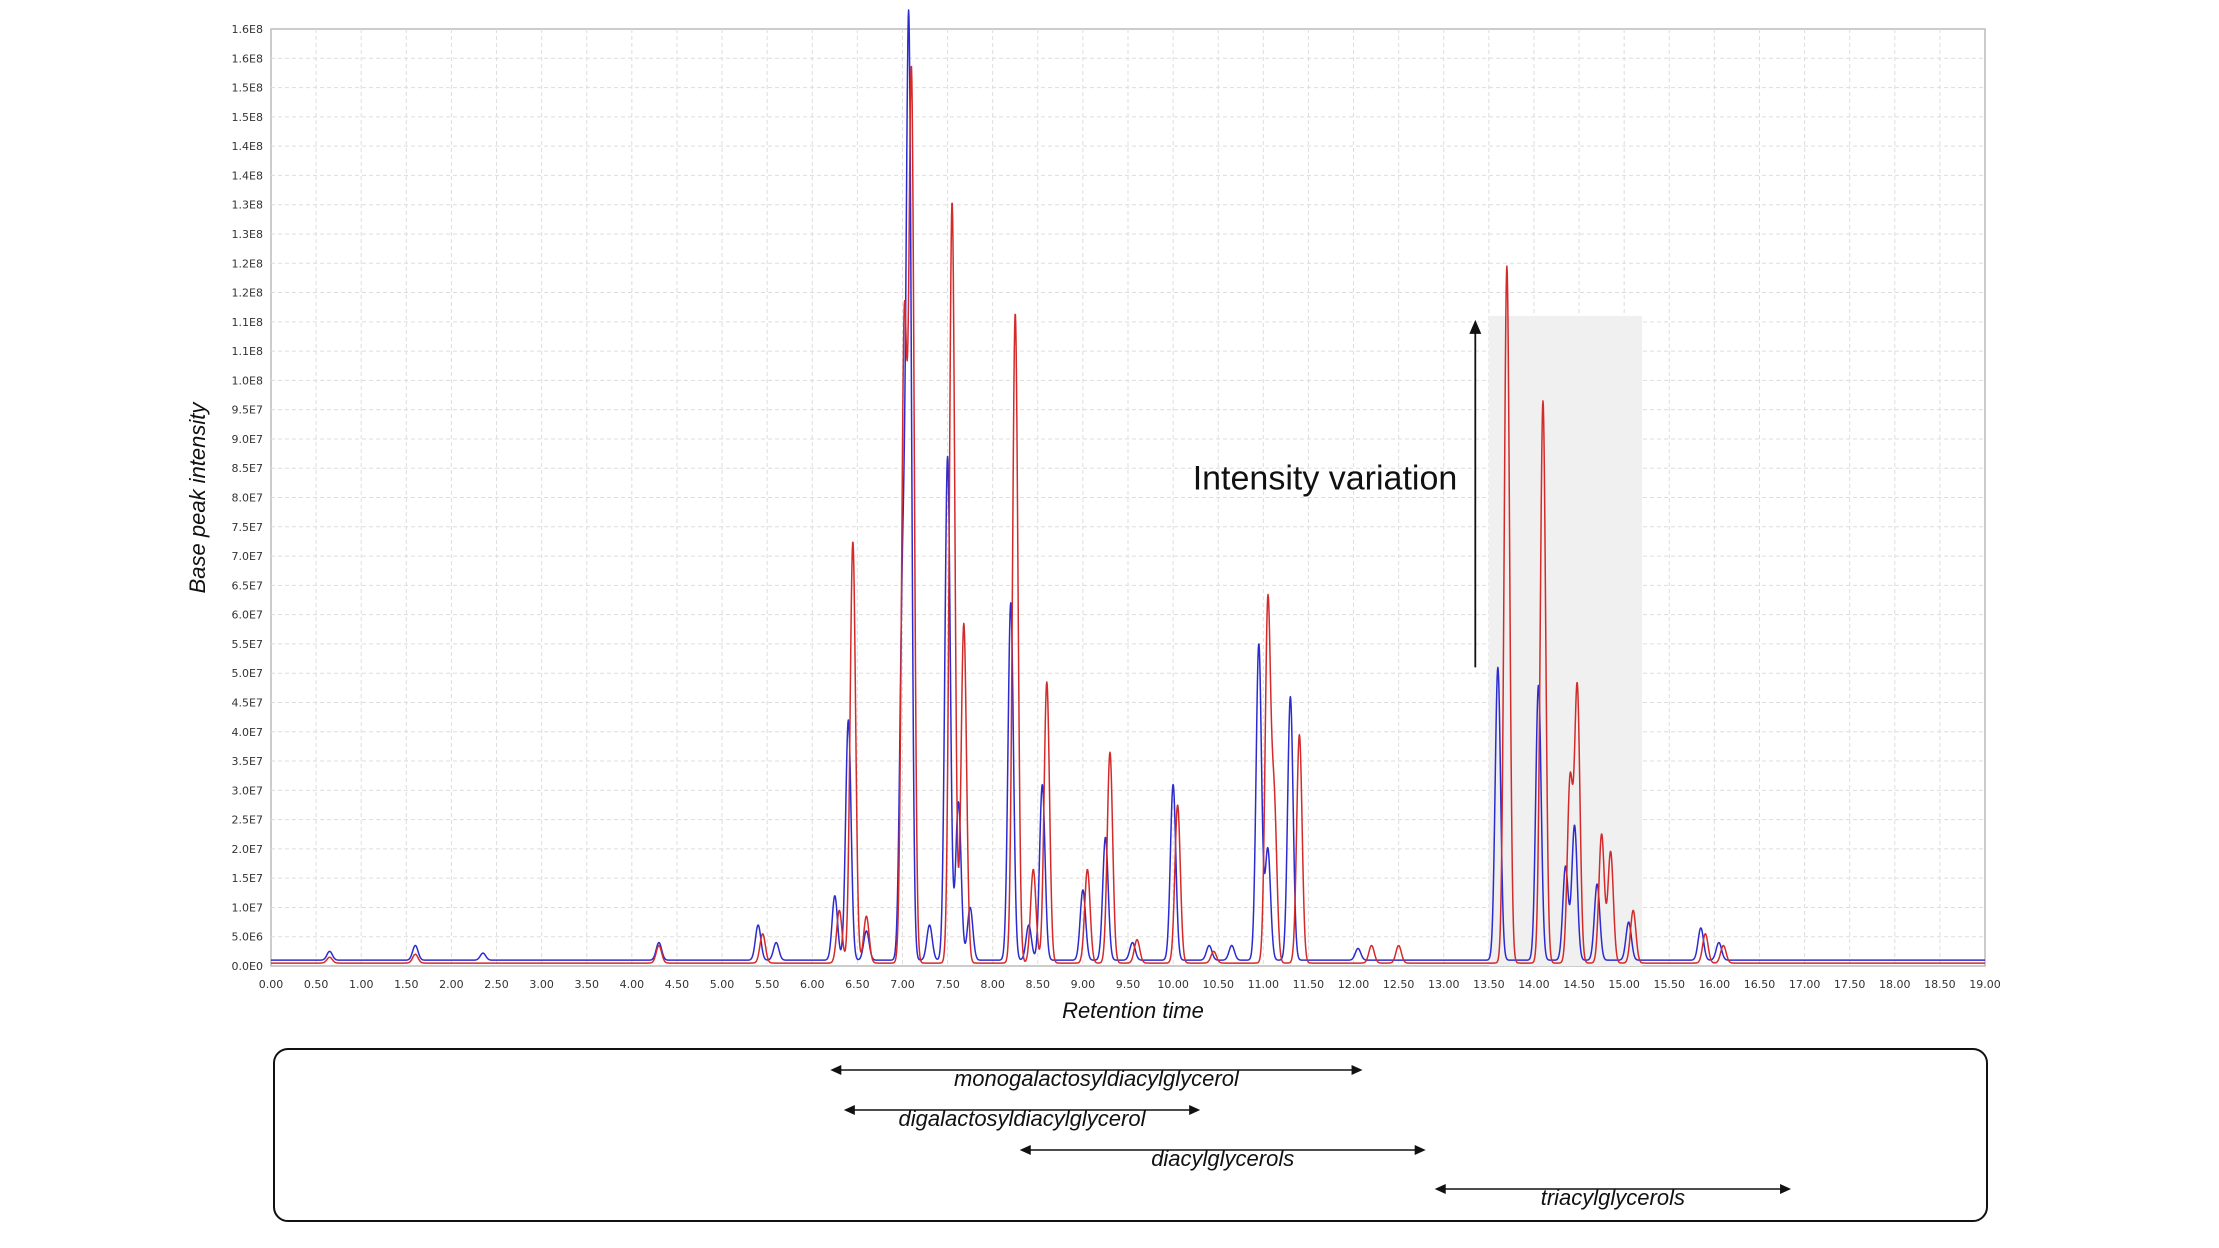 This screenshot has width=2219, height=1248. I want to click on y-tick-label: 9.0E7, so click(247, 439).